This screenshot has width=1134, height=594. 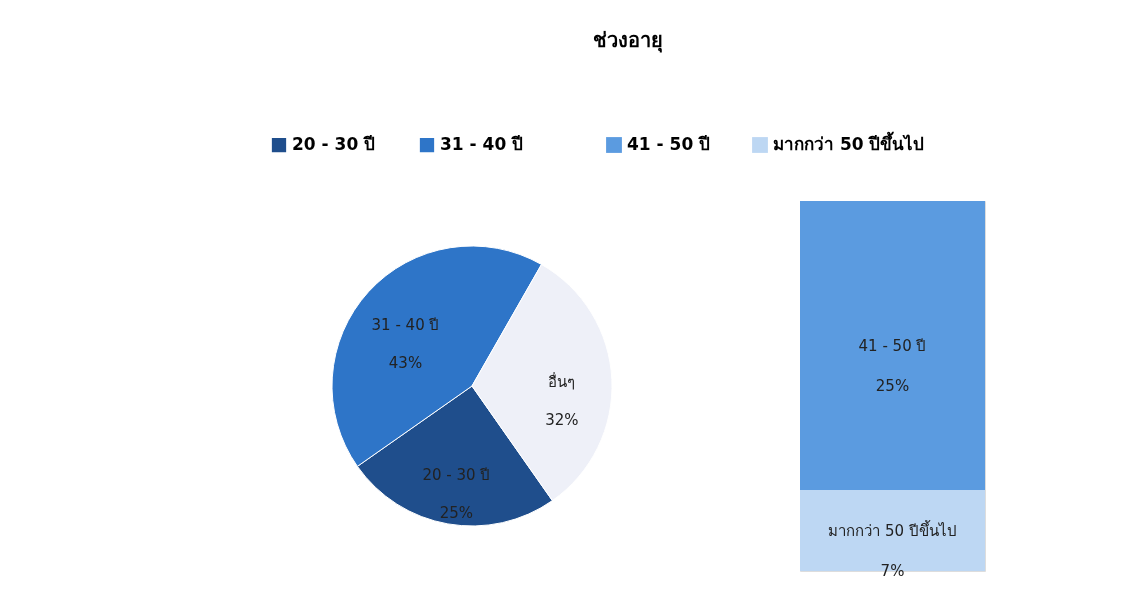 What do you see at coordinates (334, 144) in the screenshot?
I see `legend-label: 20 - 30 ปี` at bounding box center [334, 144].